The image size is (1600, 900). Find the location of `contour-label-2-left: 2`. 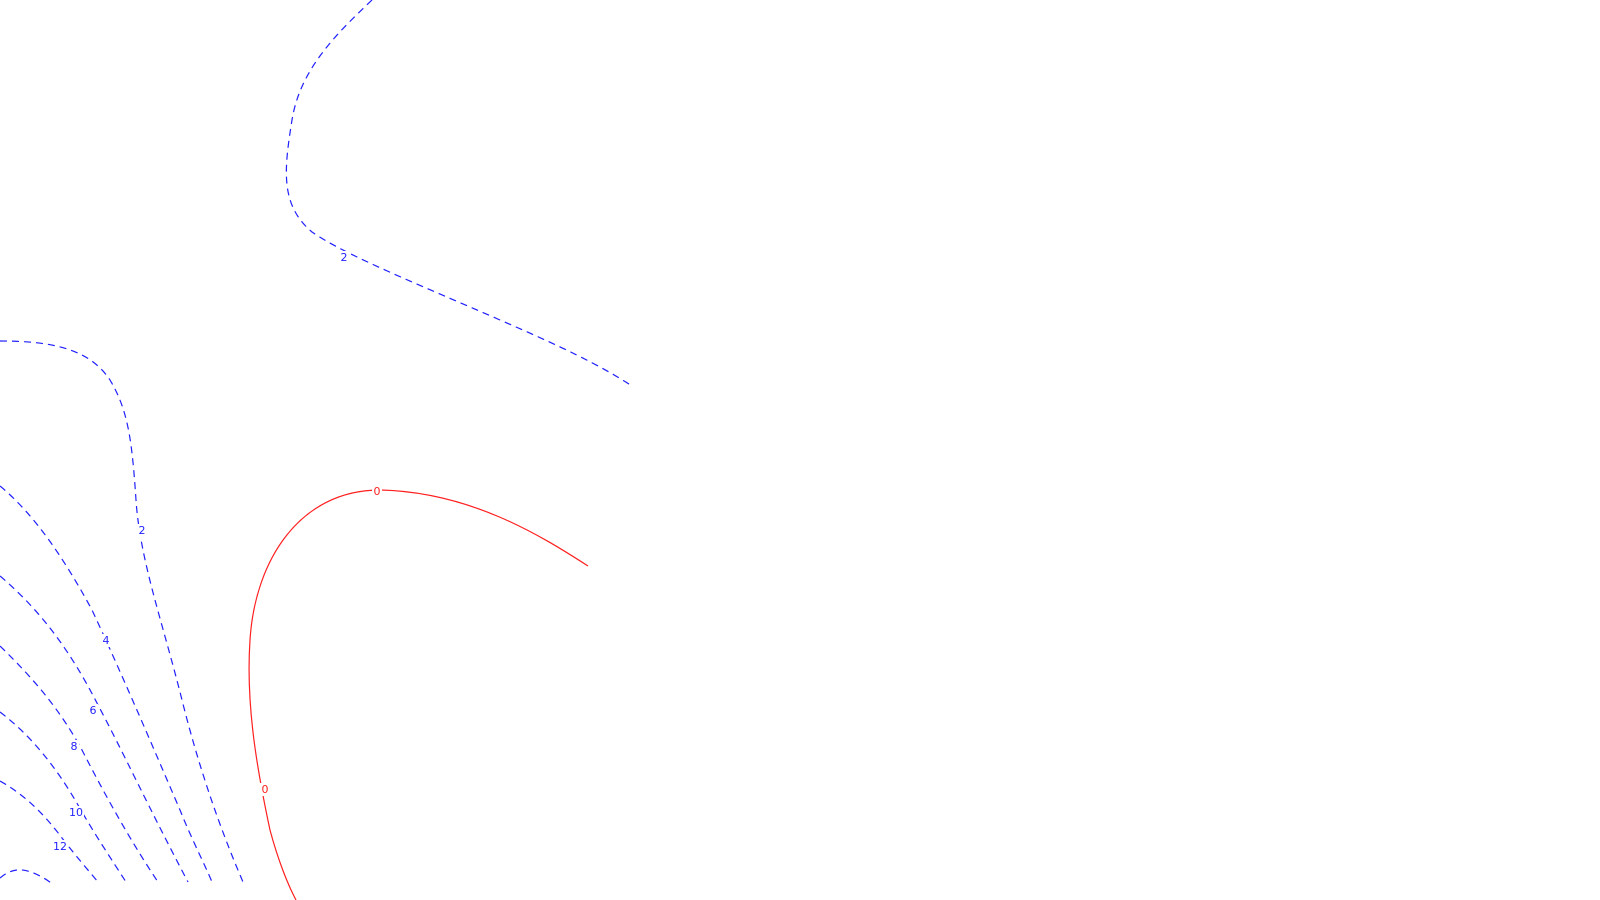

contour-label-2-left: 2 is located at coordinates (142, 530).